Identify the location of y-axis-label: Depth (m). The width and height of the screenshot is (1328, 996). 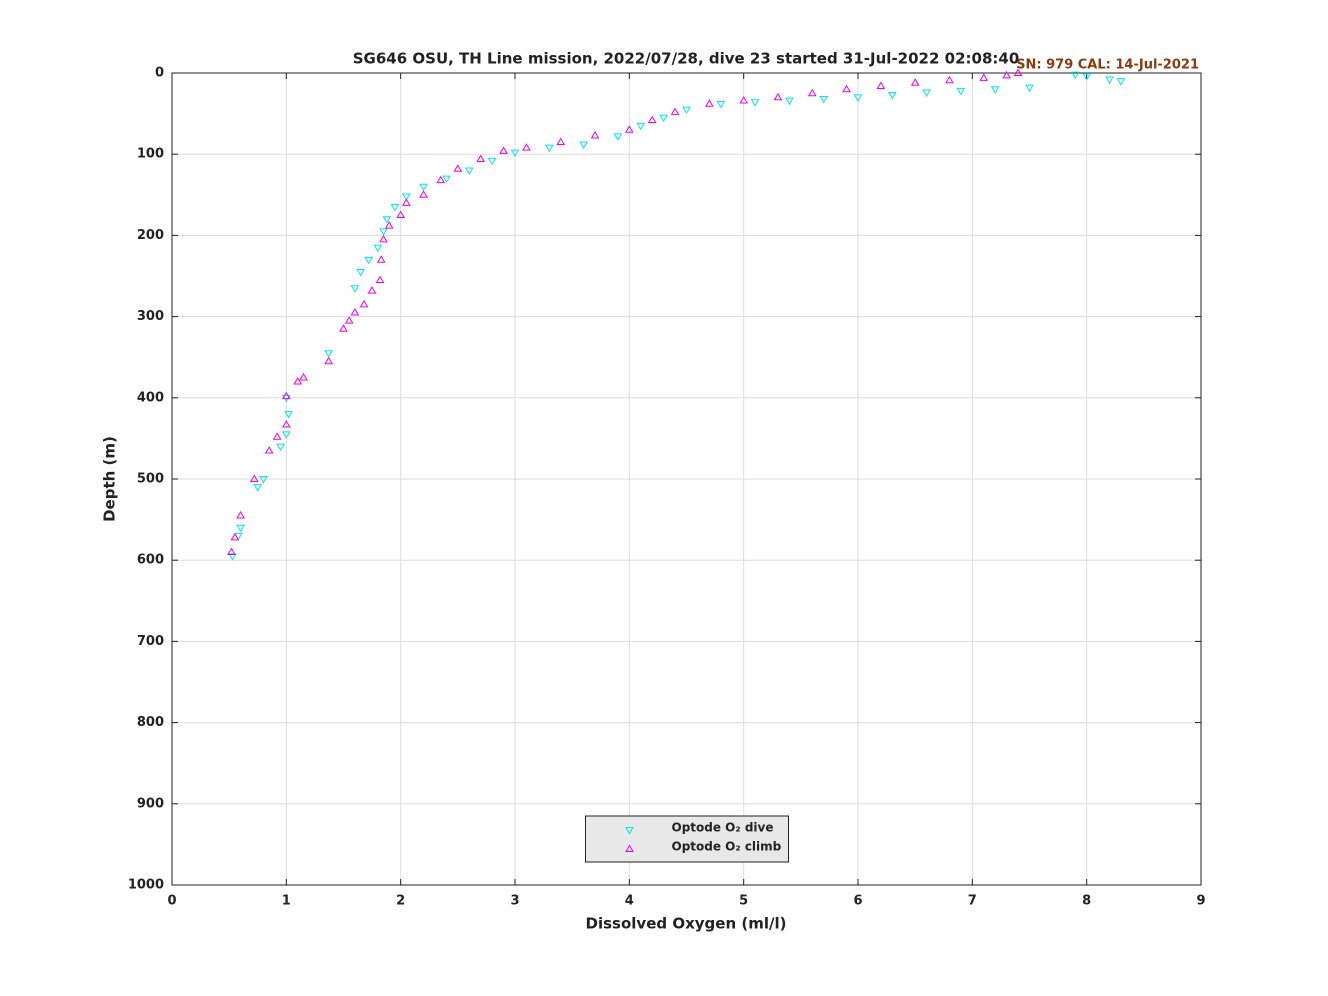
(110, 479).